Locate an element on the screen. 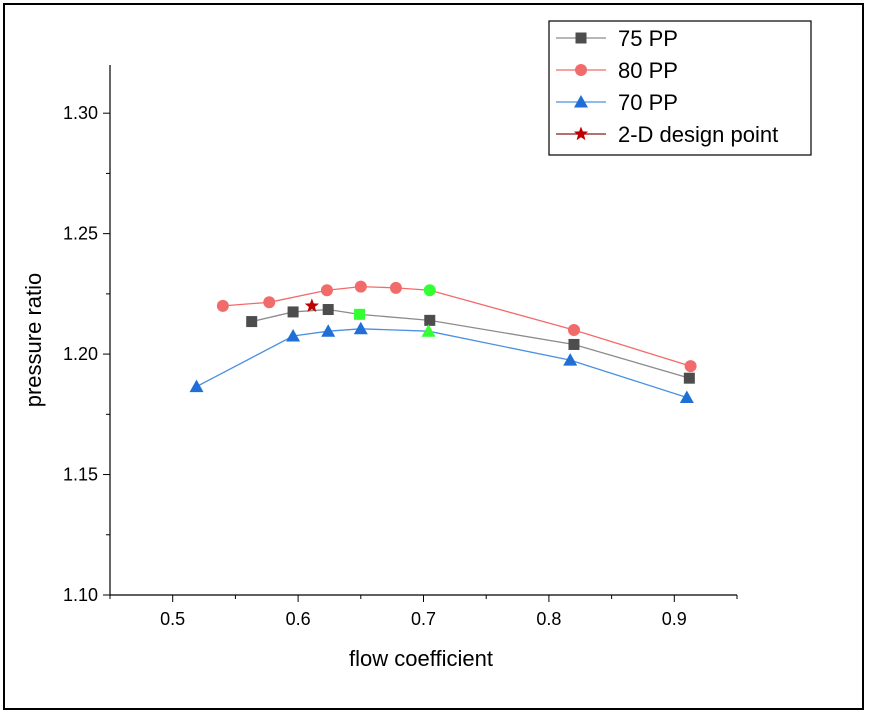 Image resolution: width=869 pixels, height=715 pixels. x-tick-label: 0.5 is located at coordinates (172, 619).